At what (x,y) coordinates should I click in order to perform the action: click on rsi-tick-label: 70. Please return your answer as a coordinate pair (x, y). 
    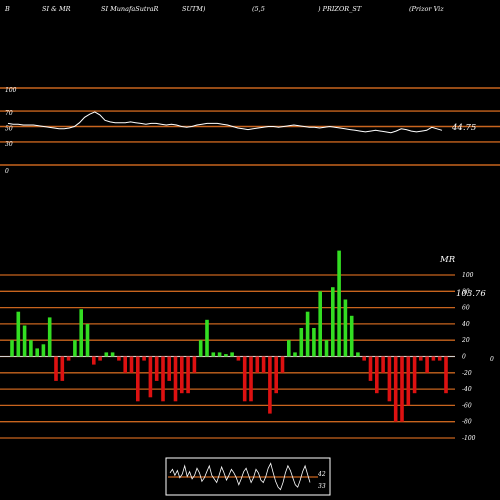
    Looking at the image, I should click on (9, 113).